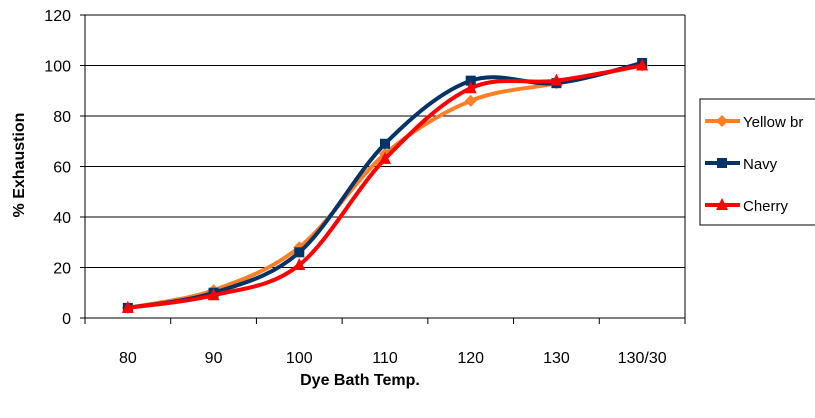 The height and width of the screenshot is (418, 815). What do you see at coordinates (385, 358) in the screenshot?
I see `x-tick-label-110: 110` at bounding box center [385, 358].